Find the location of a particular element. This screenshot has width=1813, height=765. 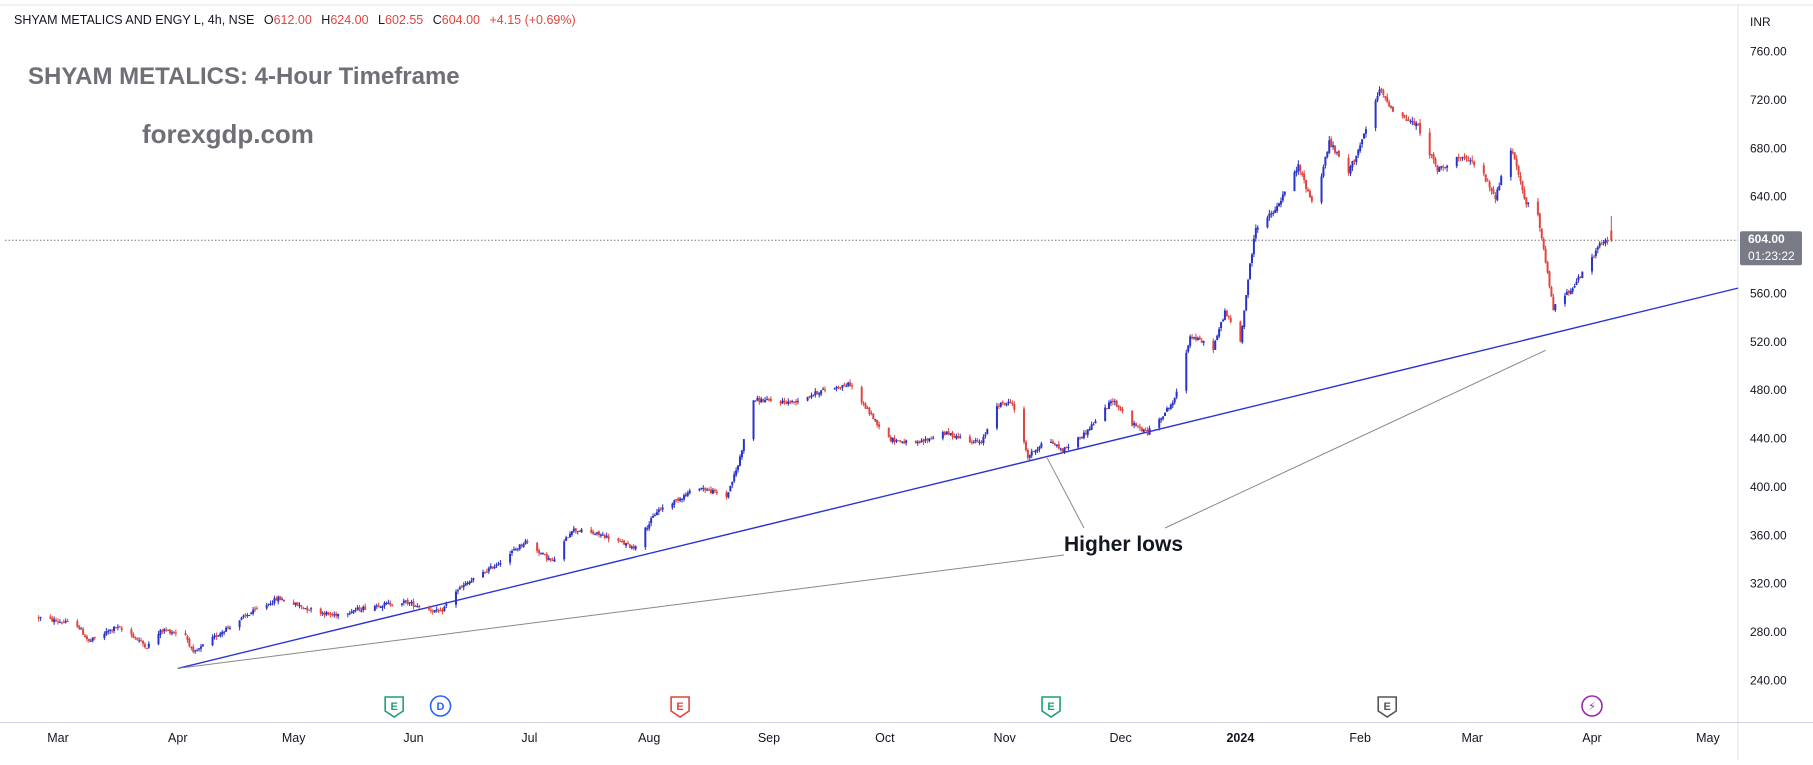

price-tick-label: 320.00 is located at coordinates (1768, 584).